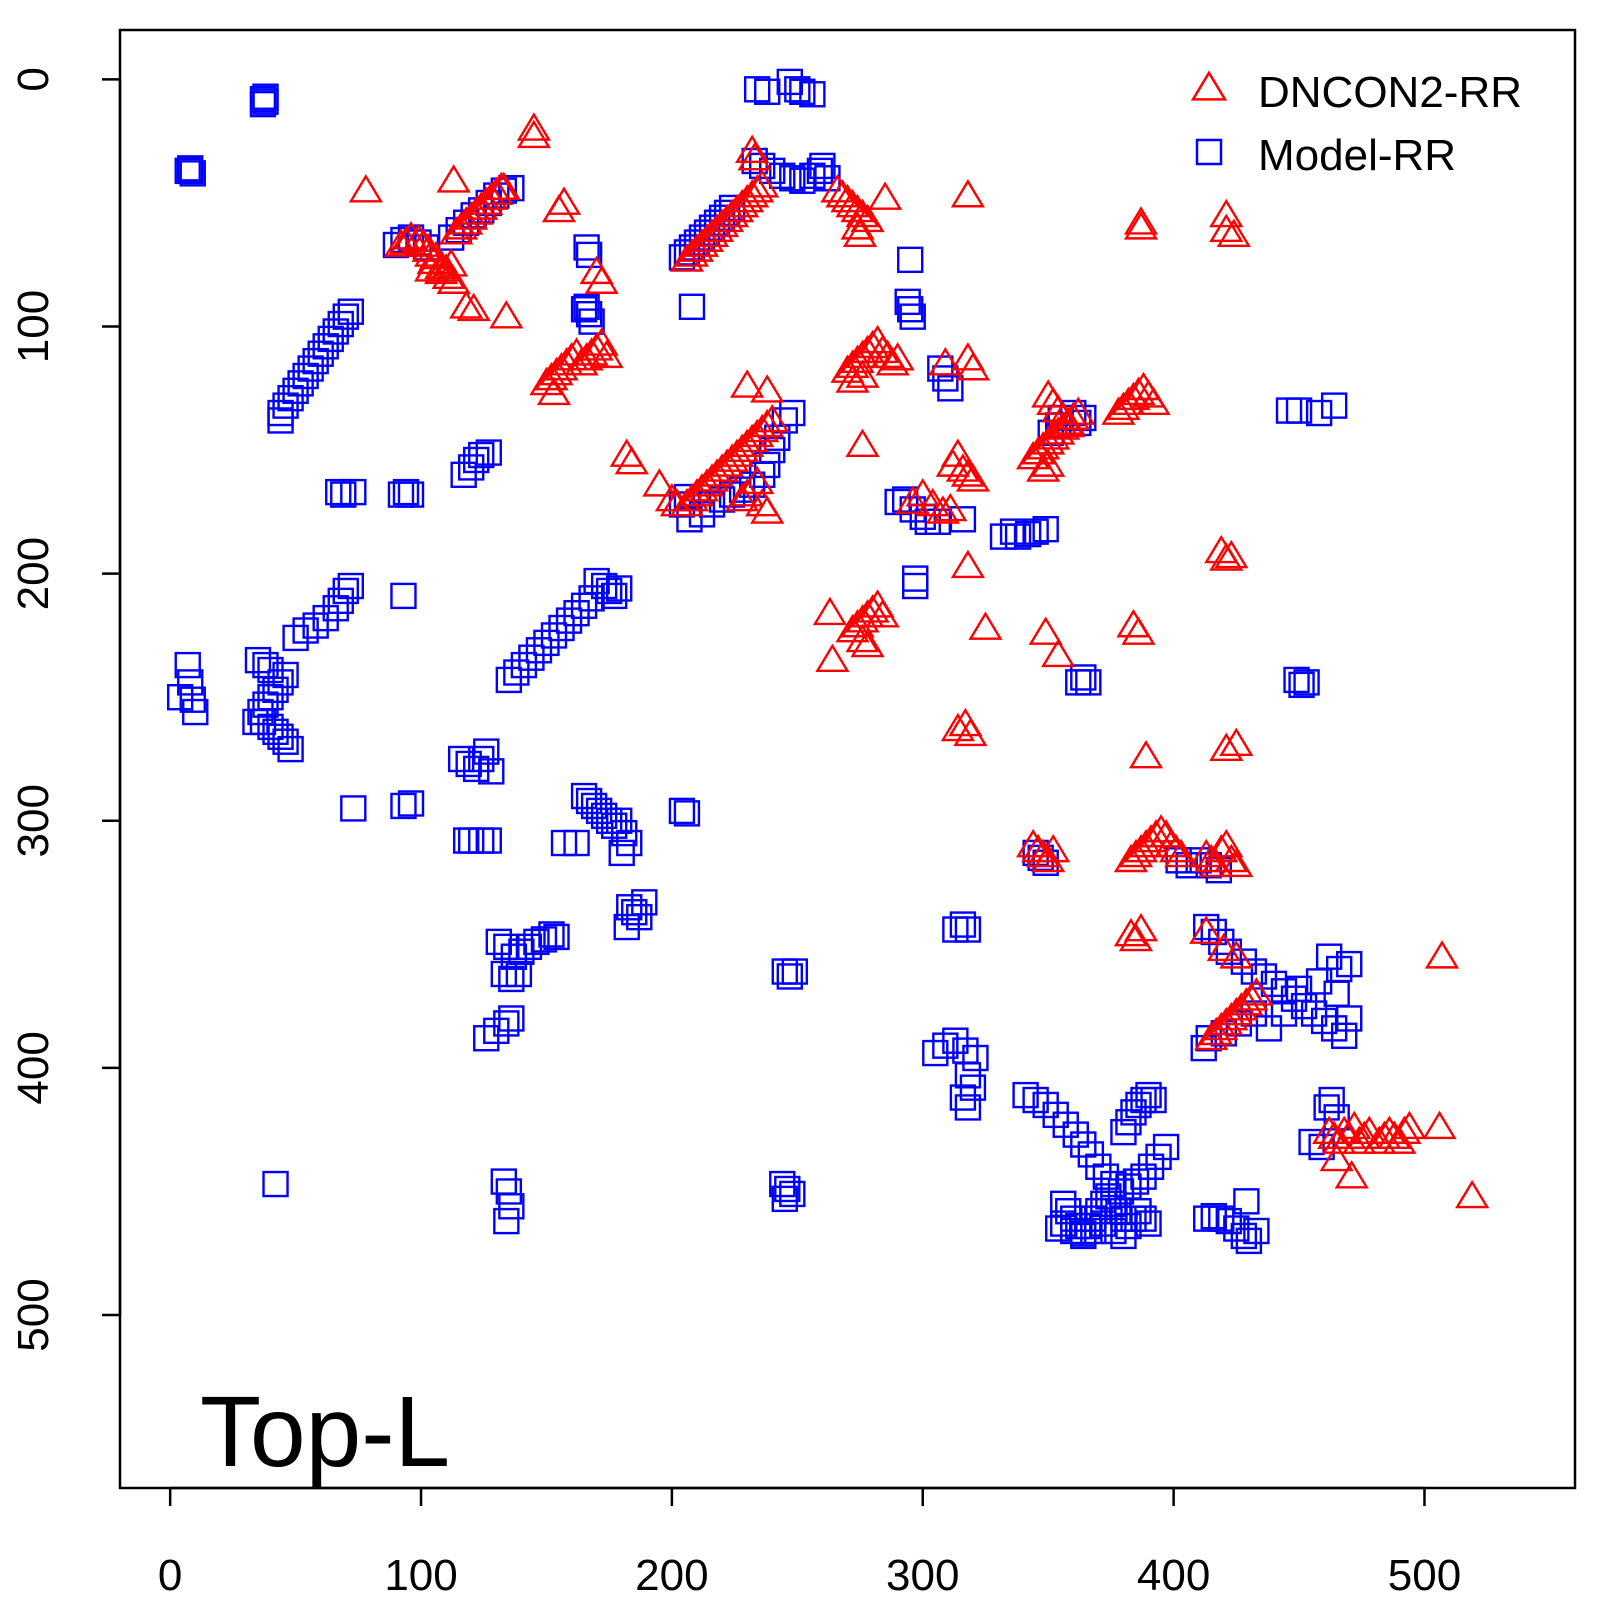  Describe the element at coordinates (671, 1575) in the screenshot. I see `x-tick-label: 200` at that location.